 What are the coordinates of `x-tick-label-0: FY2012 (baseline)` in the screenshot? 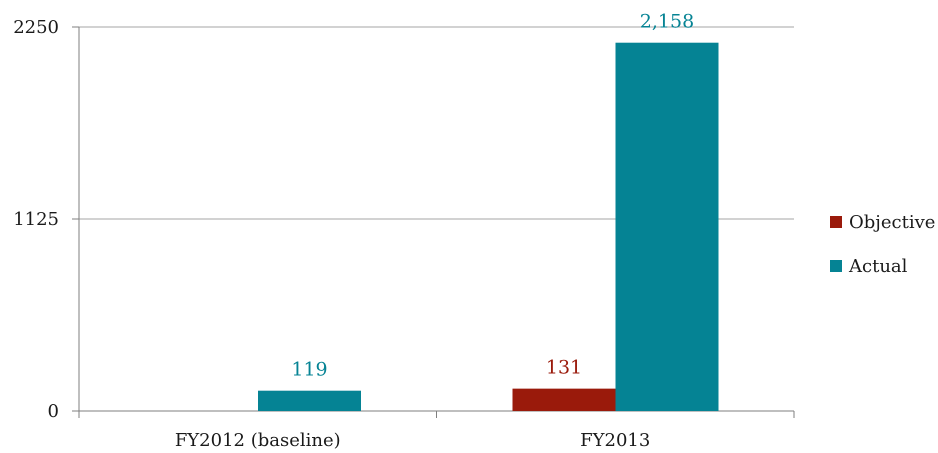 It's located at (258, 440).